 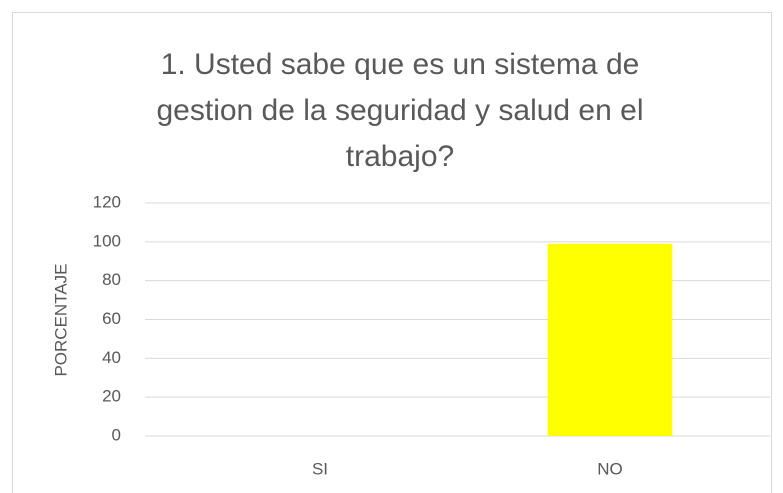 I want to click on x-tick-label: SI, so click(x=320, y=468).